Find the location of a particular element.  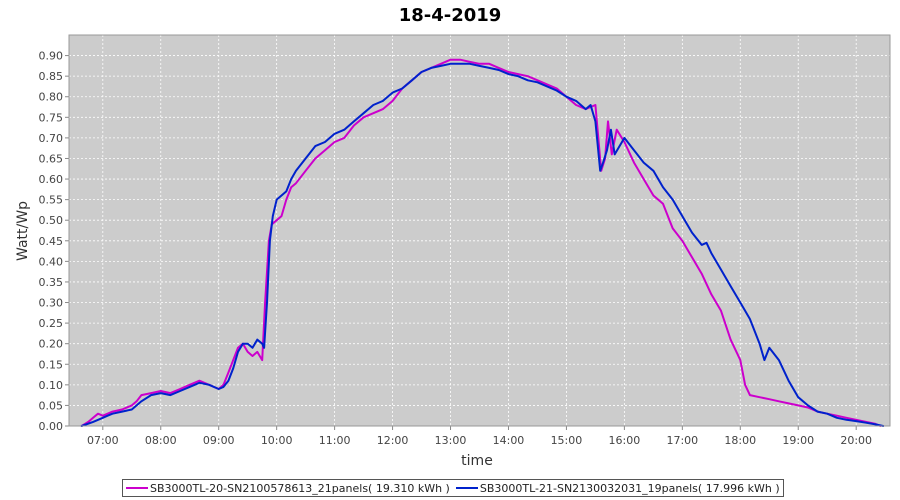

x-axis-label: time is located at coordinates (477, 461).